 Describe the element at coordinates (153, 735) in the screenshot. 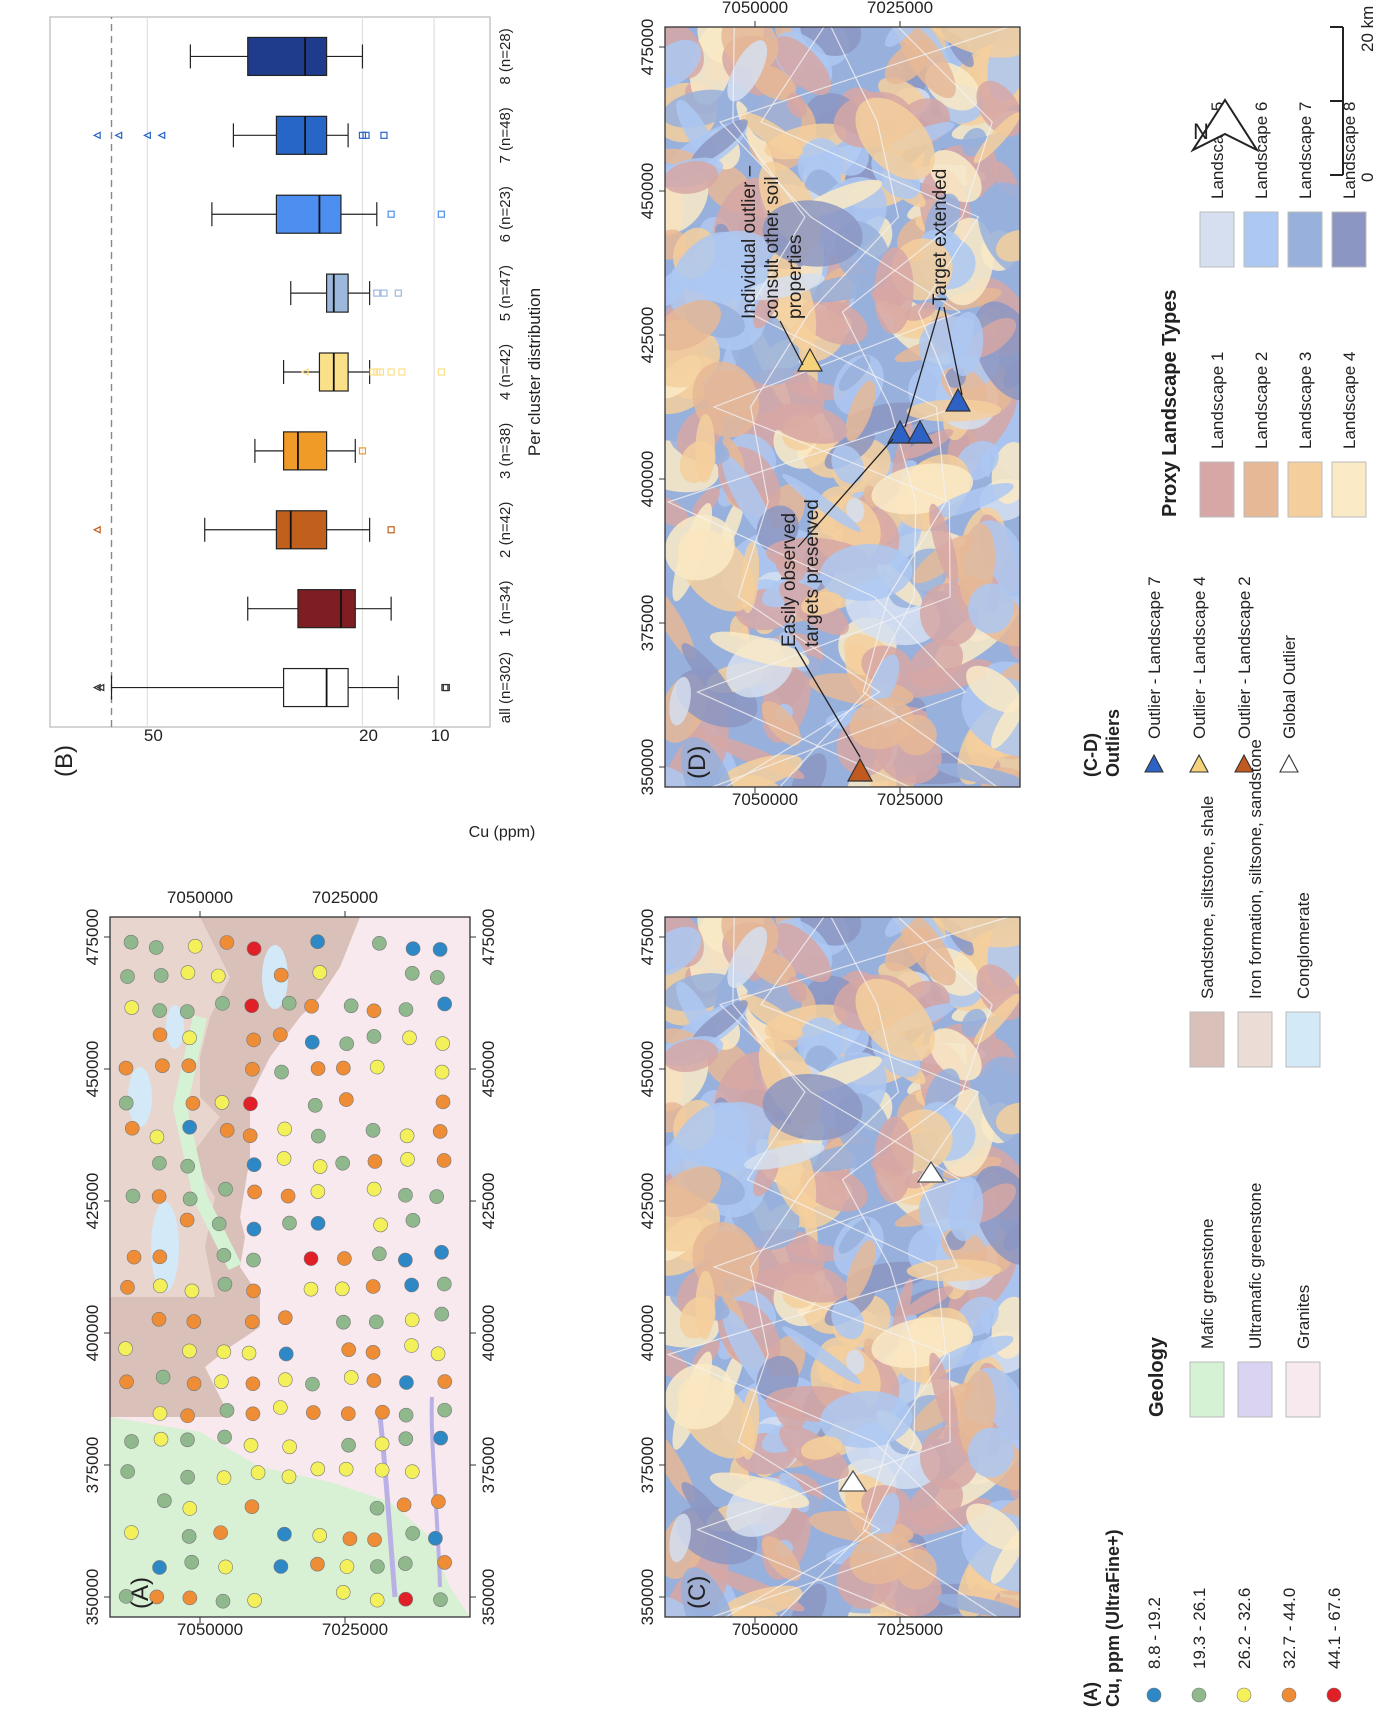

I see `y-tick-label: 50` at that location.